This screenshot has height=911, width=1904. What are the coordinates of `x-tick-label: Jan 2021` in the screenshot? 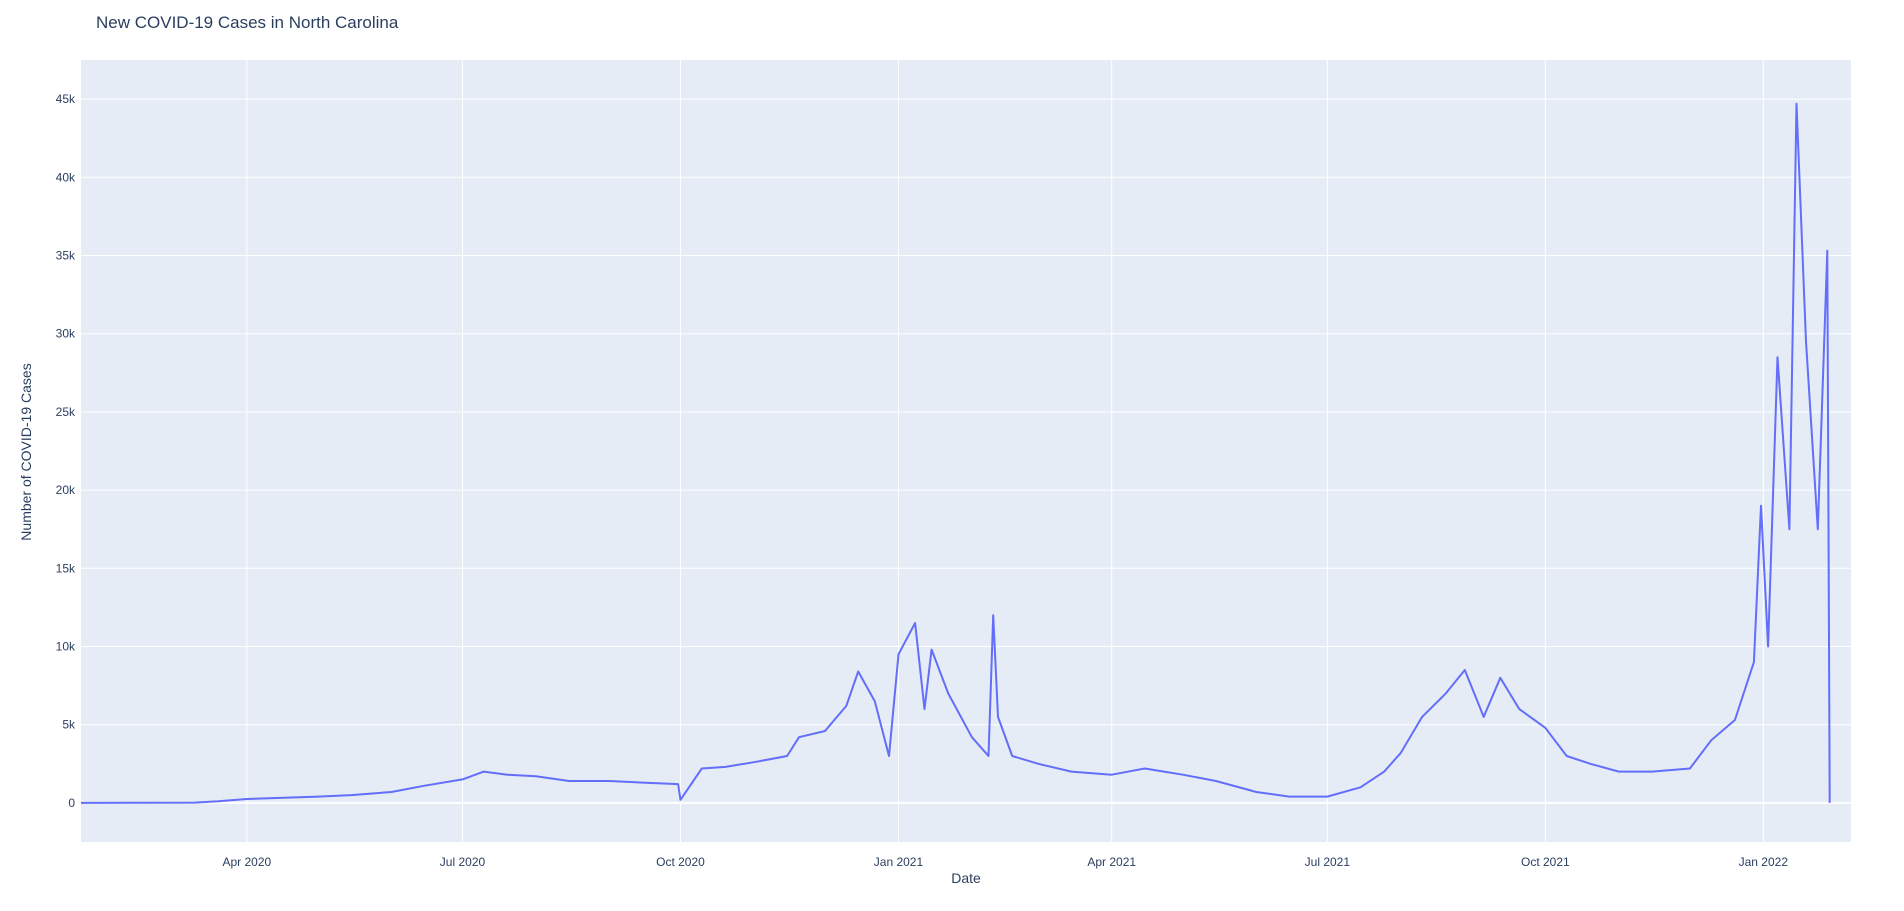 It's located at (899, 862).